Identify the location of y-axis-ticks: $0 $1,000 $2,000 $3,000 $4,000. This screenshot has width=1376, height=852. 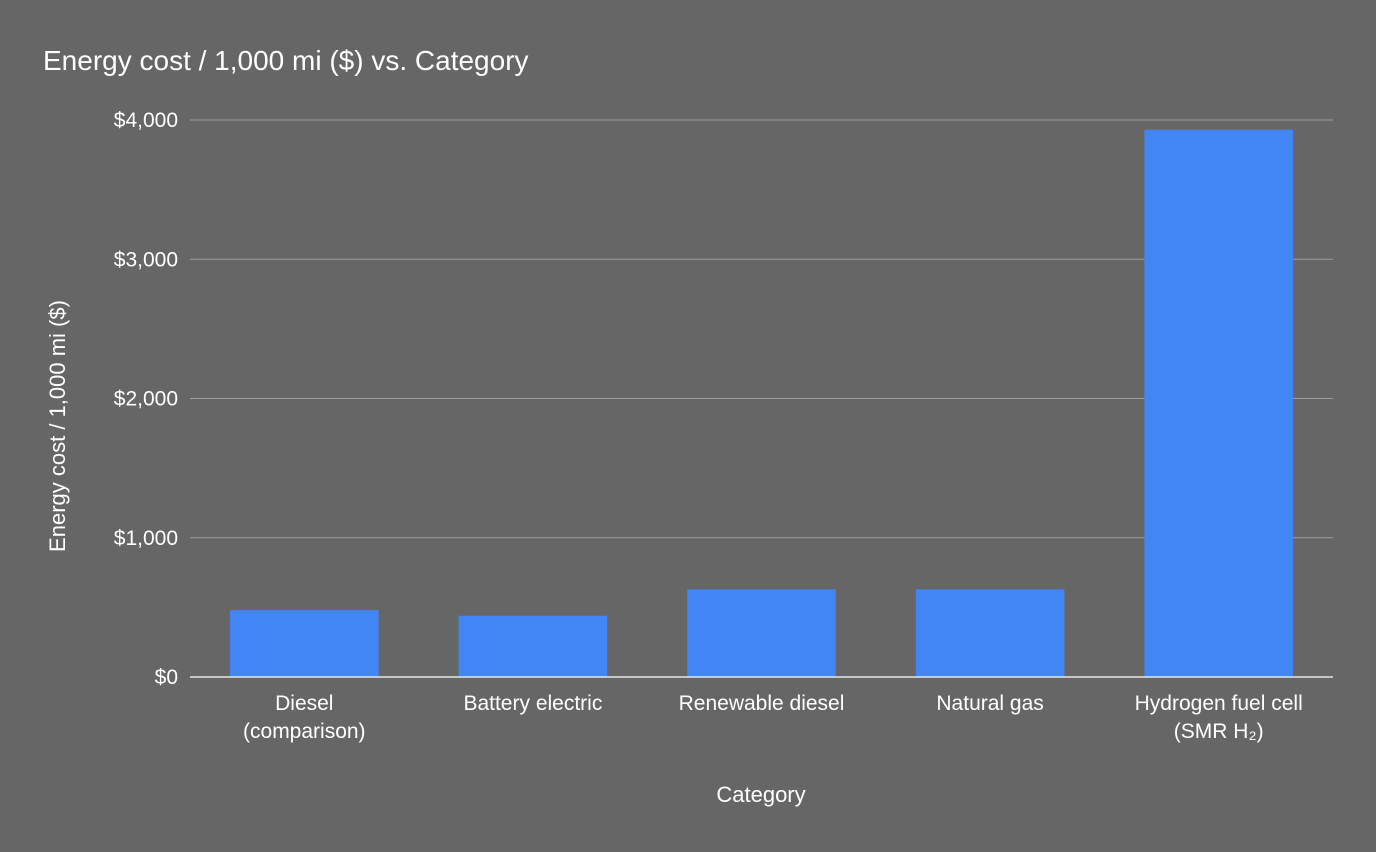
(146, 399).